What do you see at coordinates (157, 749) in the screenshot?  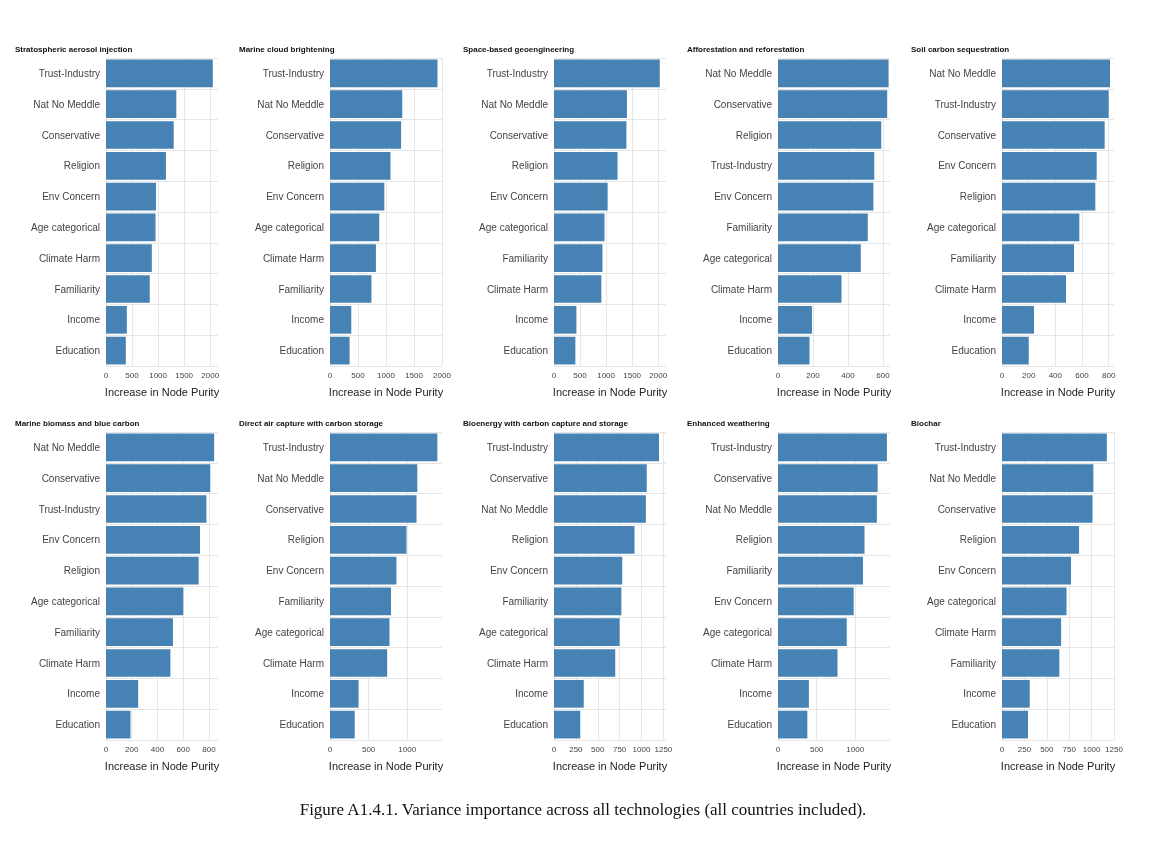 I see `x-tick-label: 400` at bounding box center [157, 749].